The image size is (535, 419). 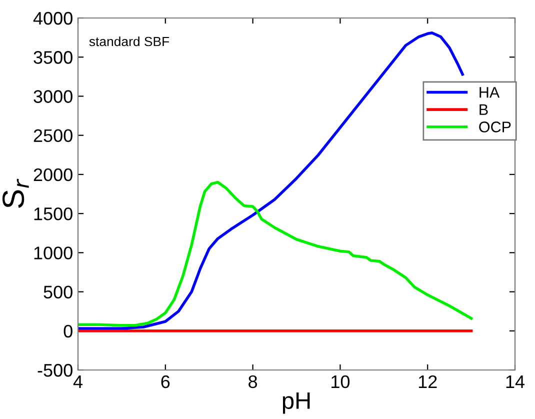 What do you see at coordinates (129, 41) in the screenshot?
I see `annotation: standard SBF` at bounding box center [129, 41].